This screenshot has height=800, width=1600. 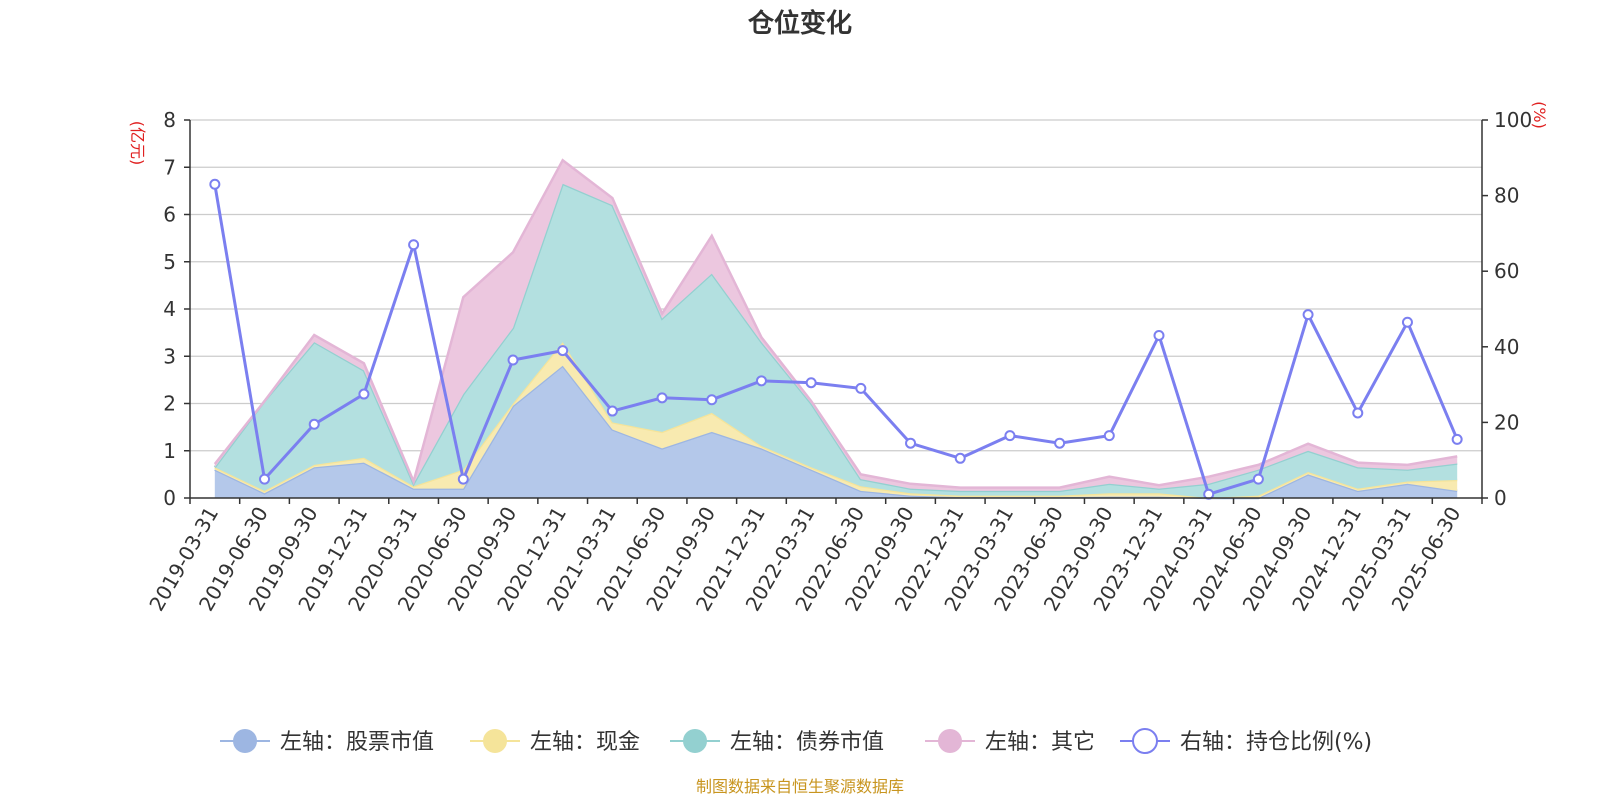 I want to click on right-tick-label: 80, so click(x=1506, y=196).